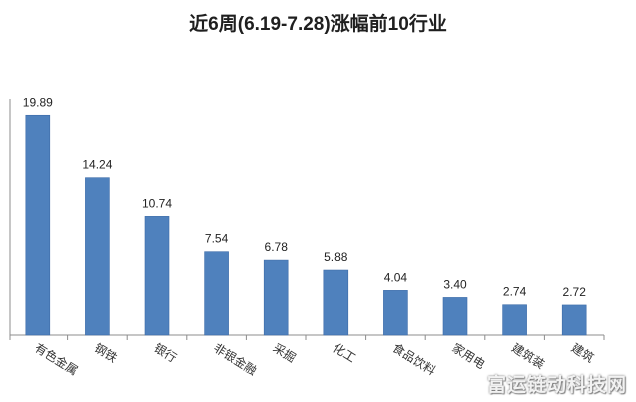  What do you see at coordinates (468, 356) in the screenshot?
I see `x-tick-label: 家用电` at bounding box center [468, 356].